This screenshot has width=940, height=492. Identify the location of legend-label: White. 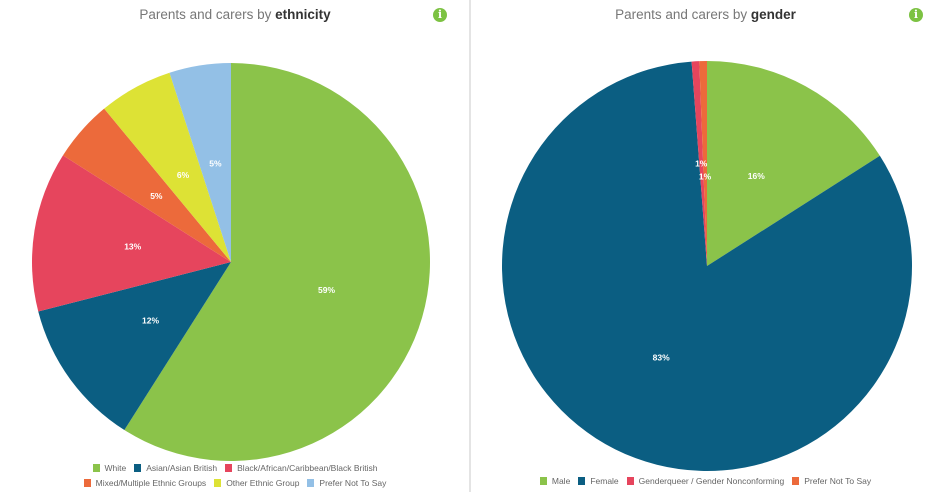
(115, 468).